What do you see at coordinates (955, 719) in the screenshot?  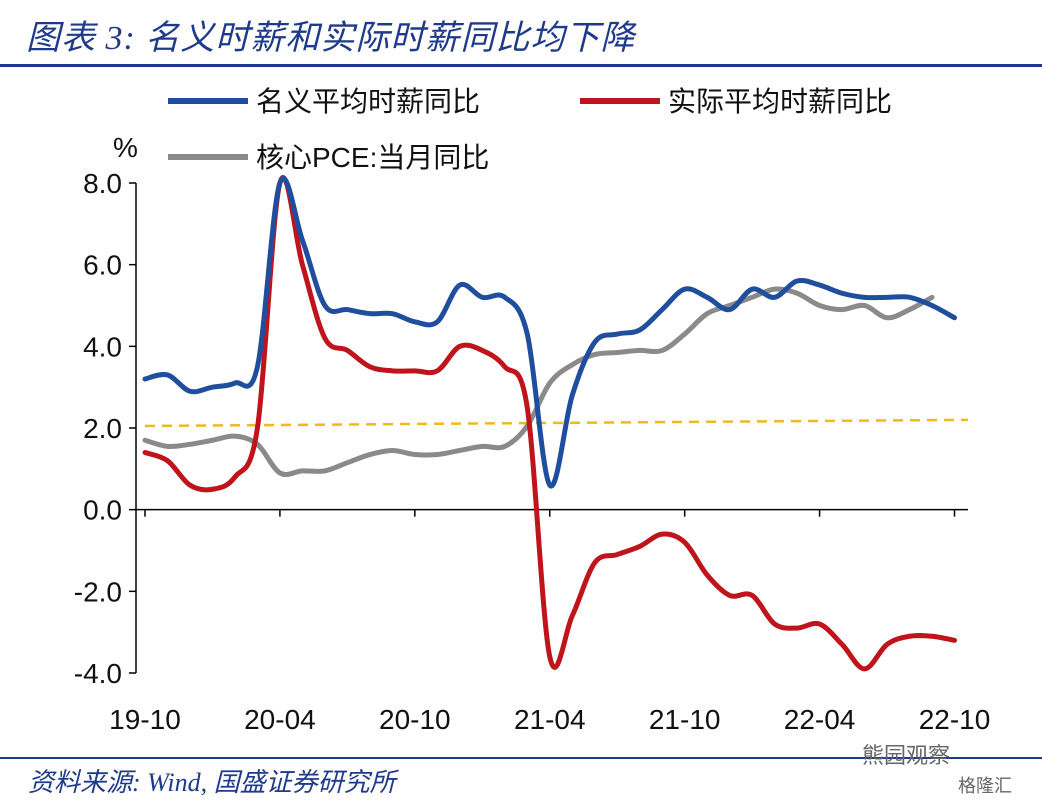 I see `x-tick-label: 22-10` at bounding box center [955, 719].